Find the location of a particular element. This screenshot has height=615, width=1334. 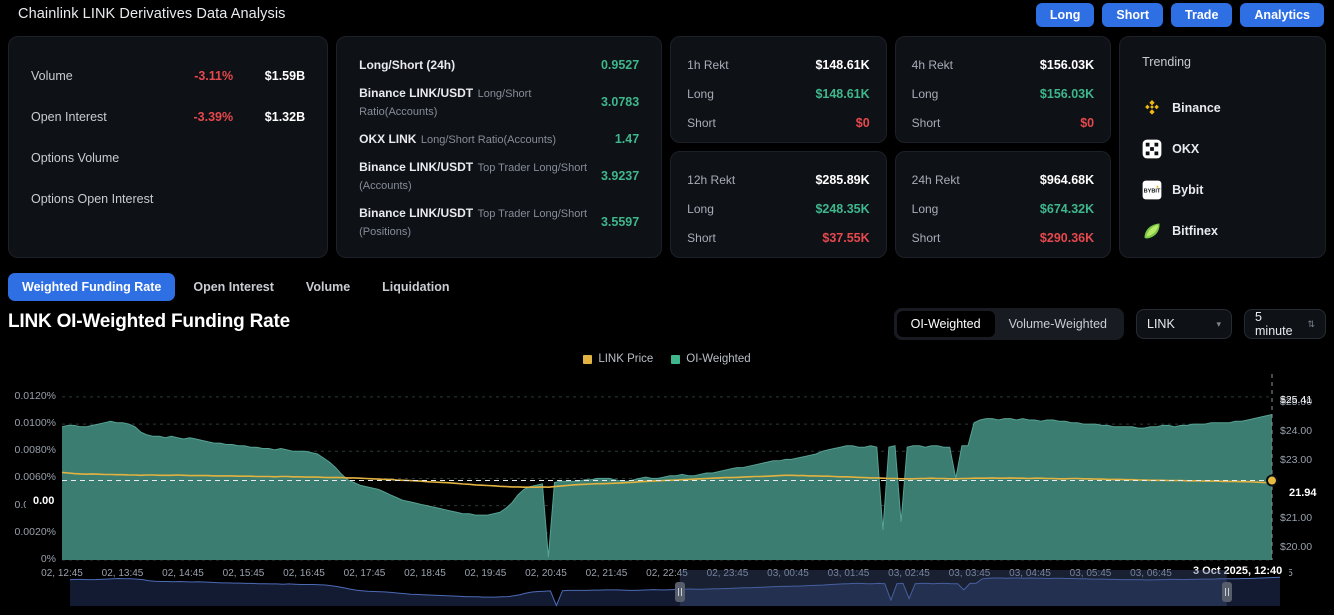

rekt-short-row: Short $0 is located at coordinates (1003, 122).